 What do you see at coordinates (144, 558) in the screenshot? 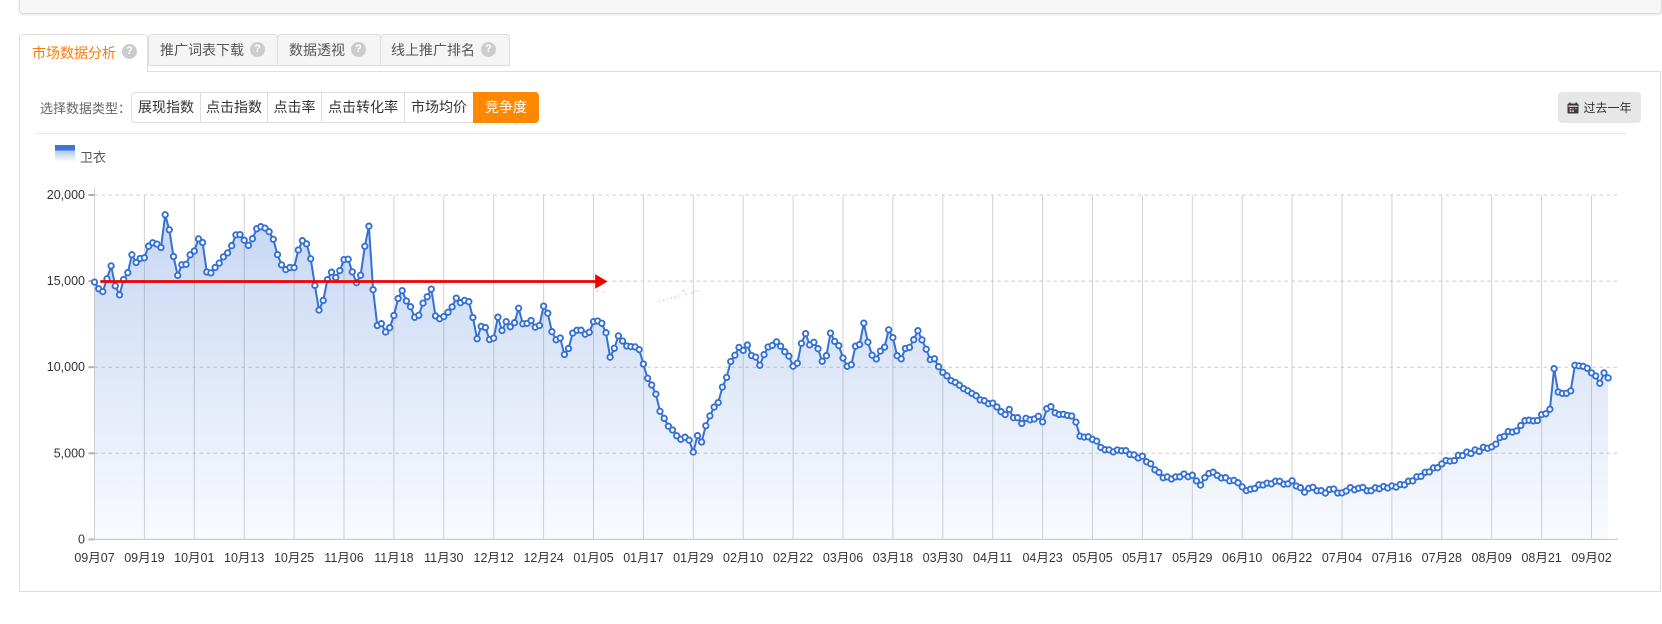
I see `svg-text: 09月19` at bounding box center [144, 558].